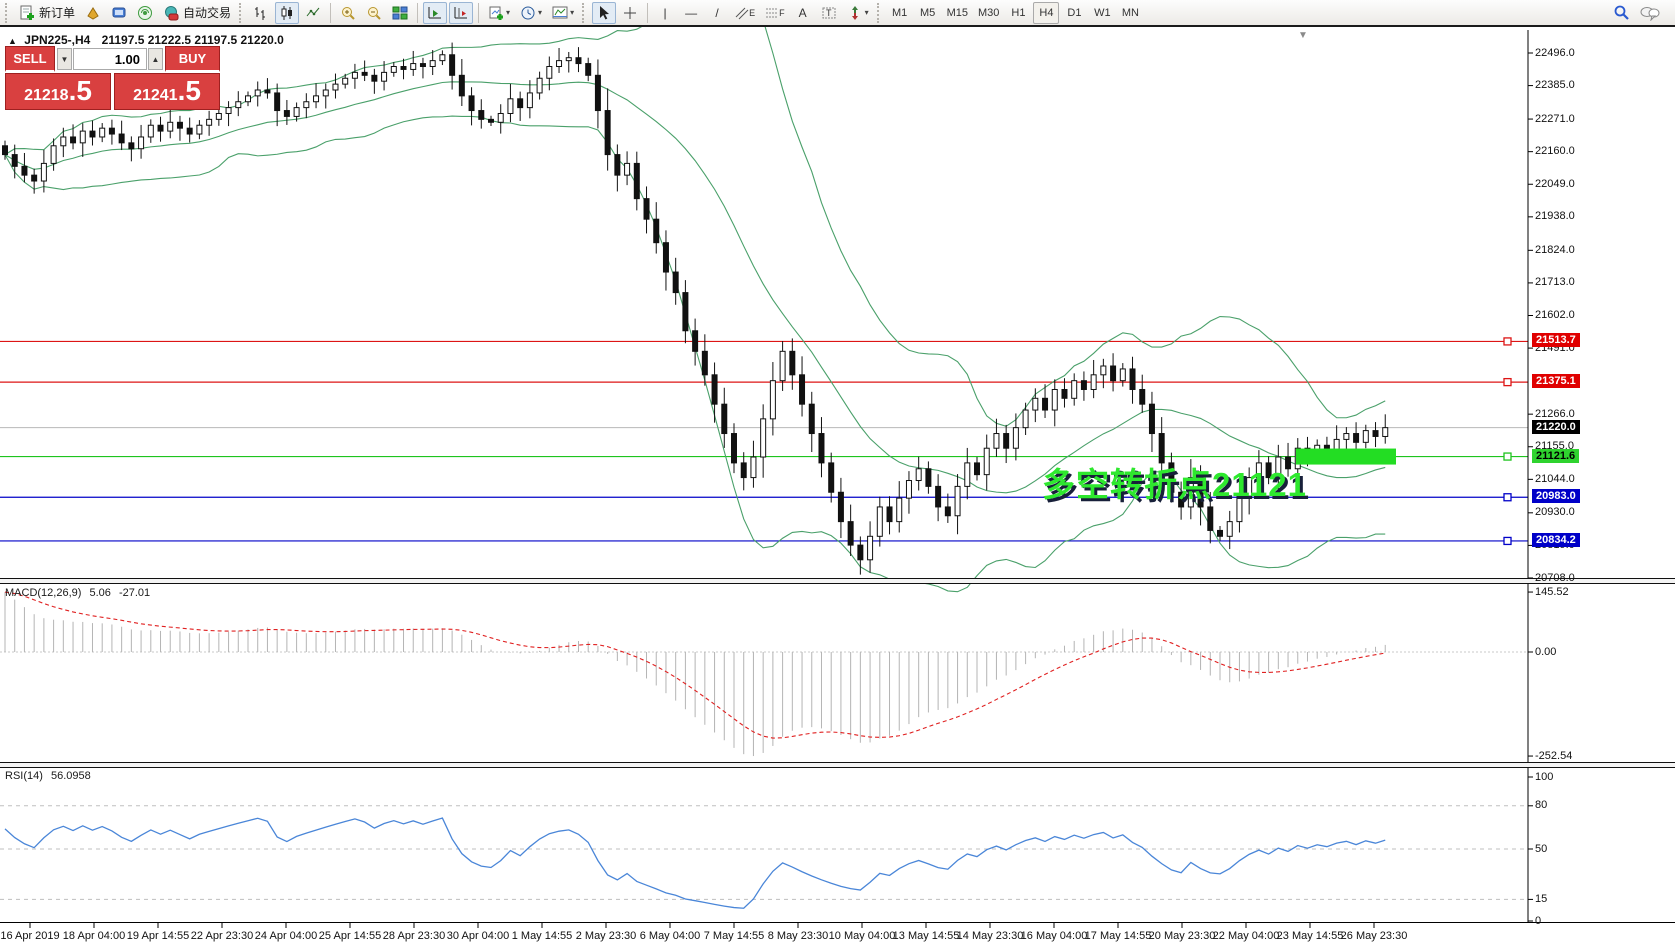  What do you see at coordinates (461, 12) in the screenshot?
I see `chart-shift-button` at bounding box center [461, 12].